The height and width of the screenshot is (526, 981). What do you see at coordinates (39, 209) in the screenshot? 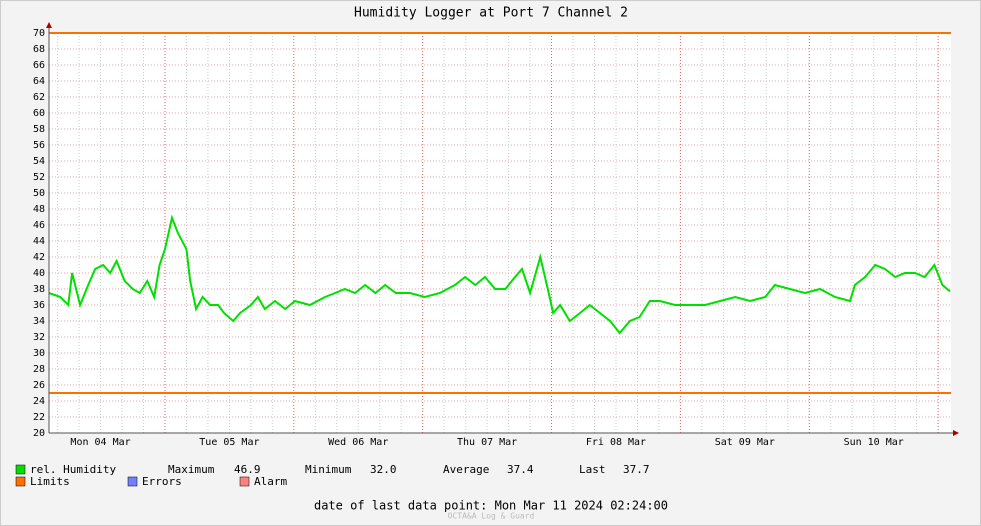
I see `y-tick-label: 48` at bounding box center [39, 209].